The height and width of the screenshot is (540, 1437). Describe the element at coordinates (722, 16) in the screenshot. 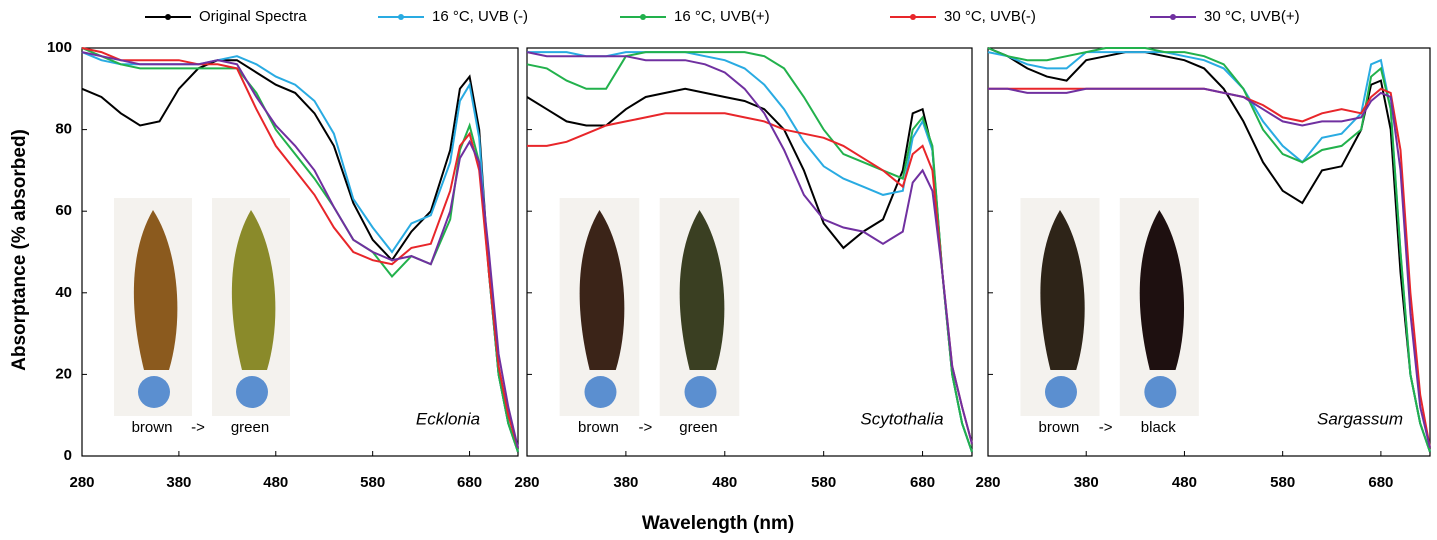

I see `legend-label: 16 °C, UVB(+)` at that location.